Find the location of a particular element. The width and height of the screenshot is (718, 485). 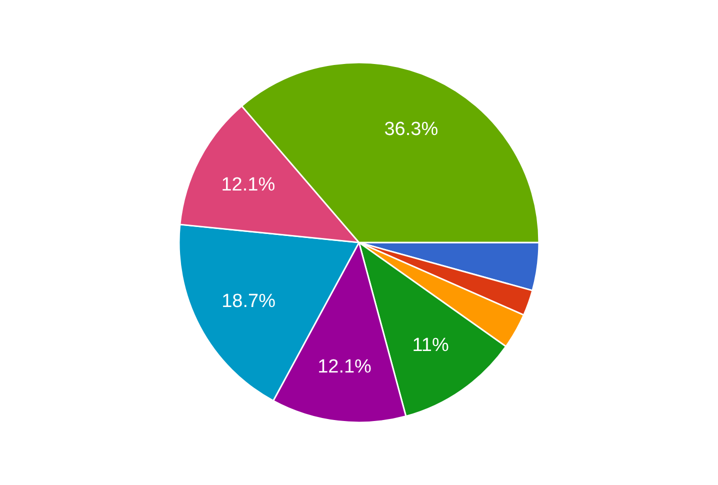

data-label: 18.7% is located at coordinates (249, 301).